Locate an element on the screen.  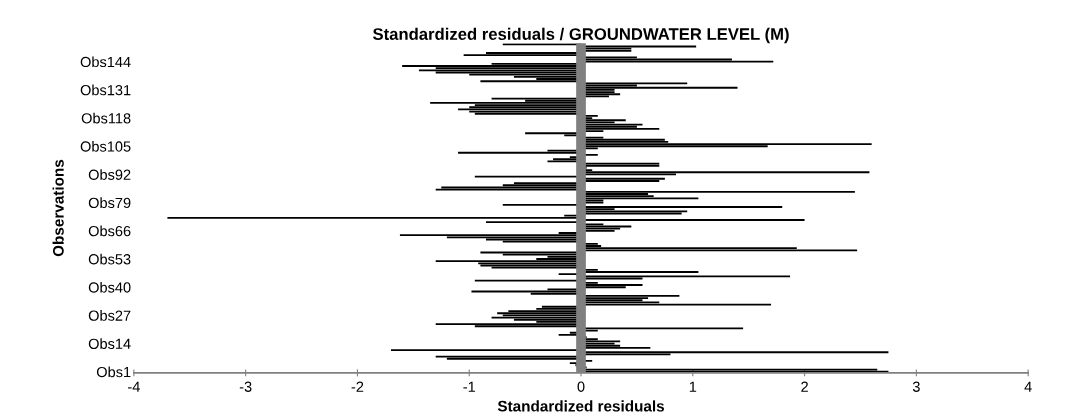
y-axis-title: Observations is located at coordinates (58, 208).